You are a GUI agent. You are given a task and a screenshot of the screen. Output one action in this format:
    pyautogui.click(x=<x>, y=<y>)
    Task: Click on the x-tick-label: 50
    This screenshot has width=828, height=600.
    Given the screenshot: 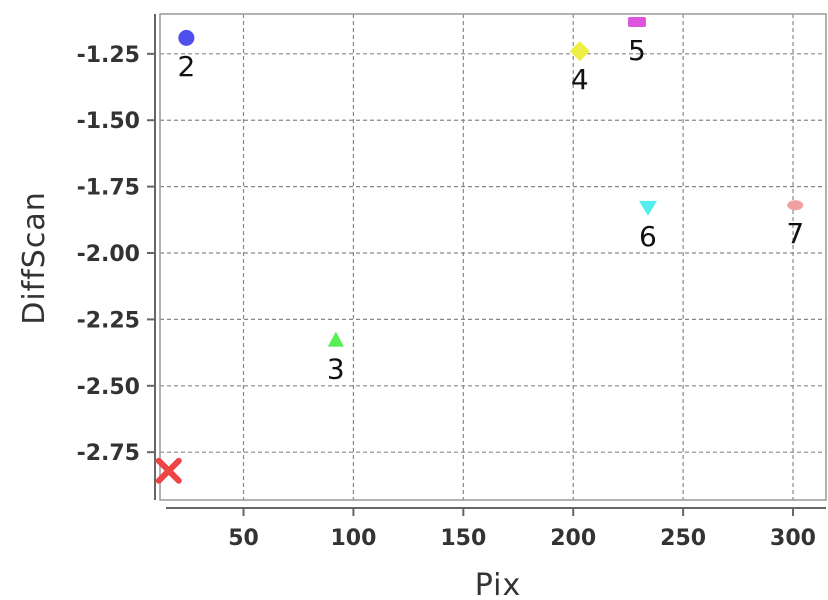 What is the action you would take?
    pyautogui.click(x=243, y=538)
    